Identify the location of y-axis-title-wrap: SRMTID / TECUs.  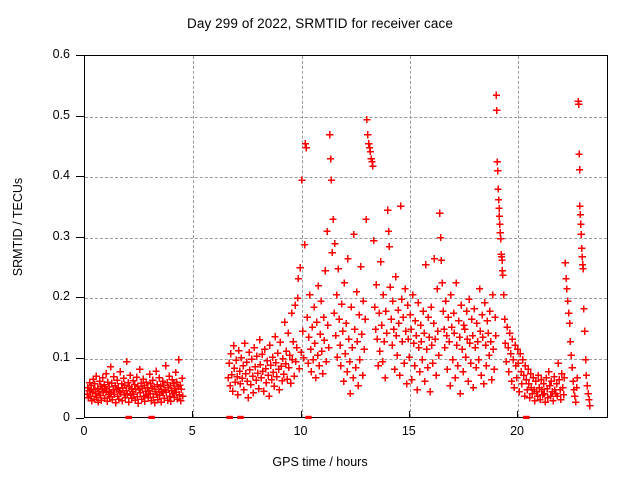
(20, 240).